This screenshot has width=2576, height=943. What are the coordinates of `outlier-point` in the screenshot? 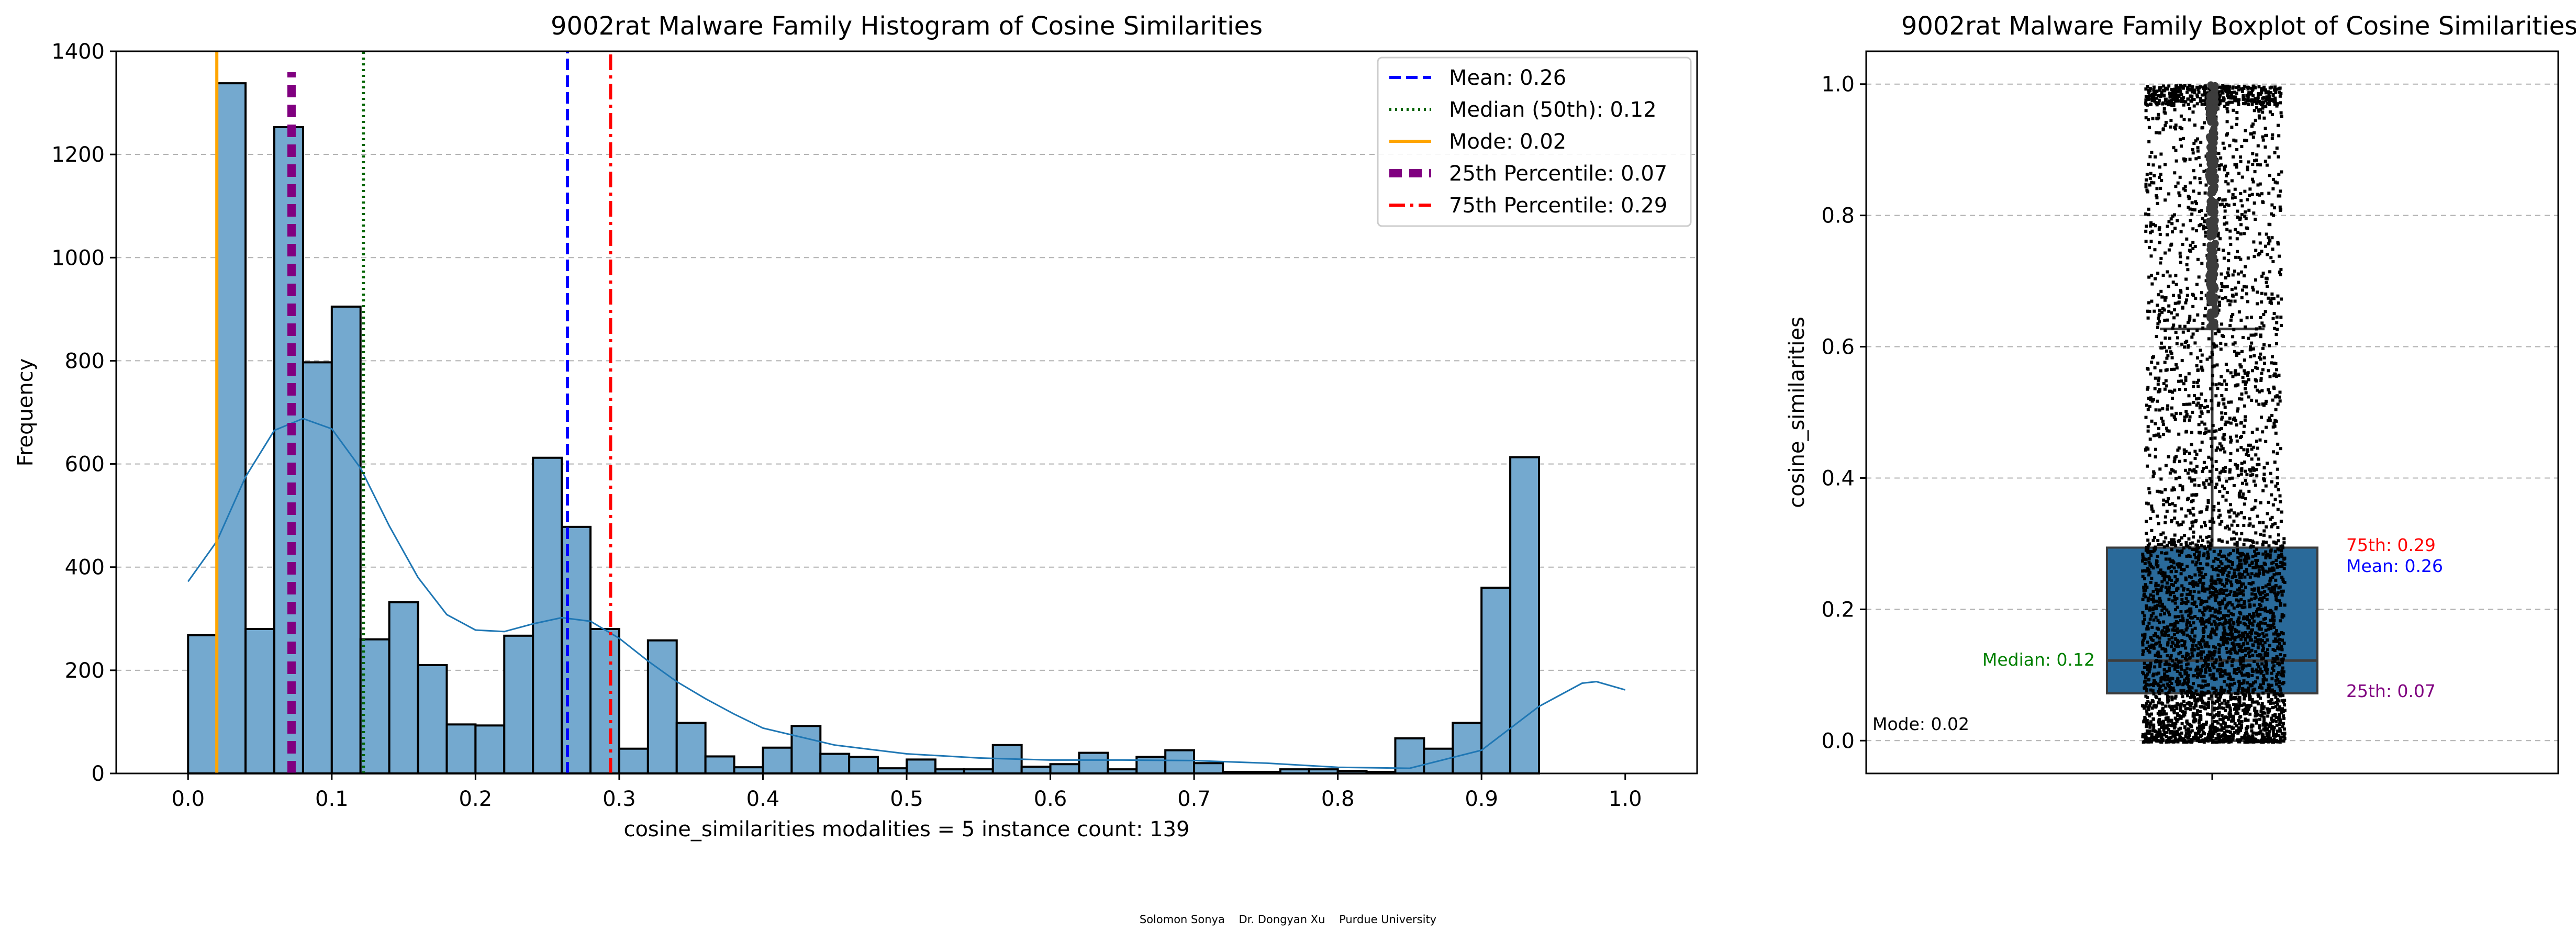 It's located at (2214, 96).